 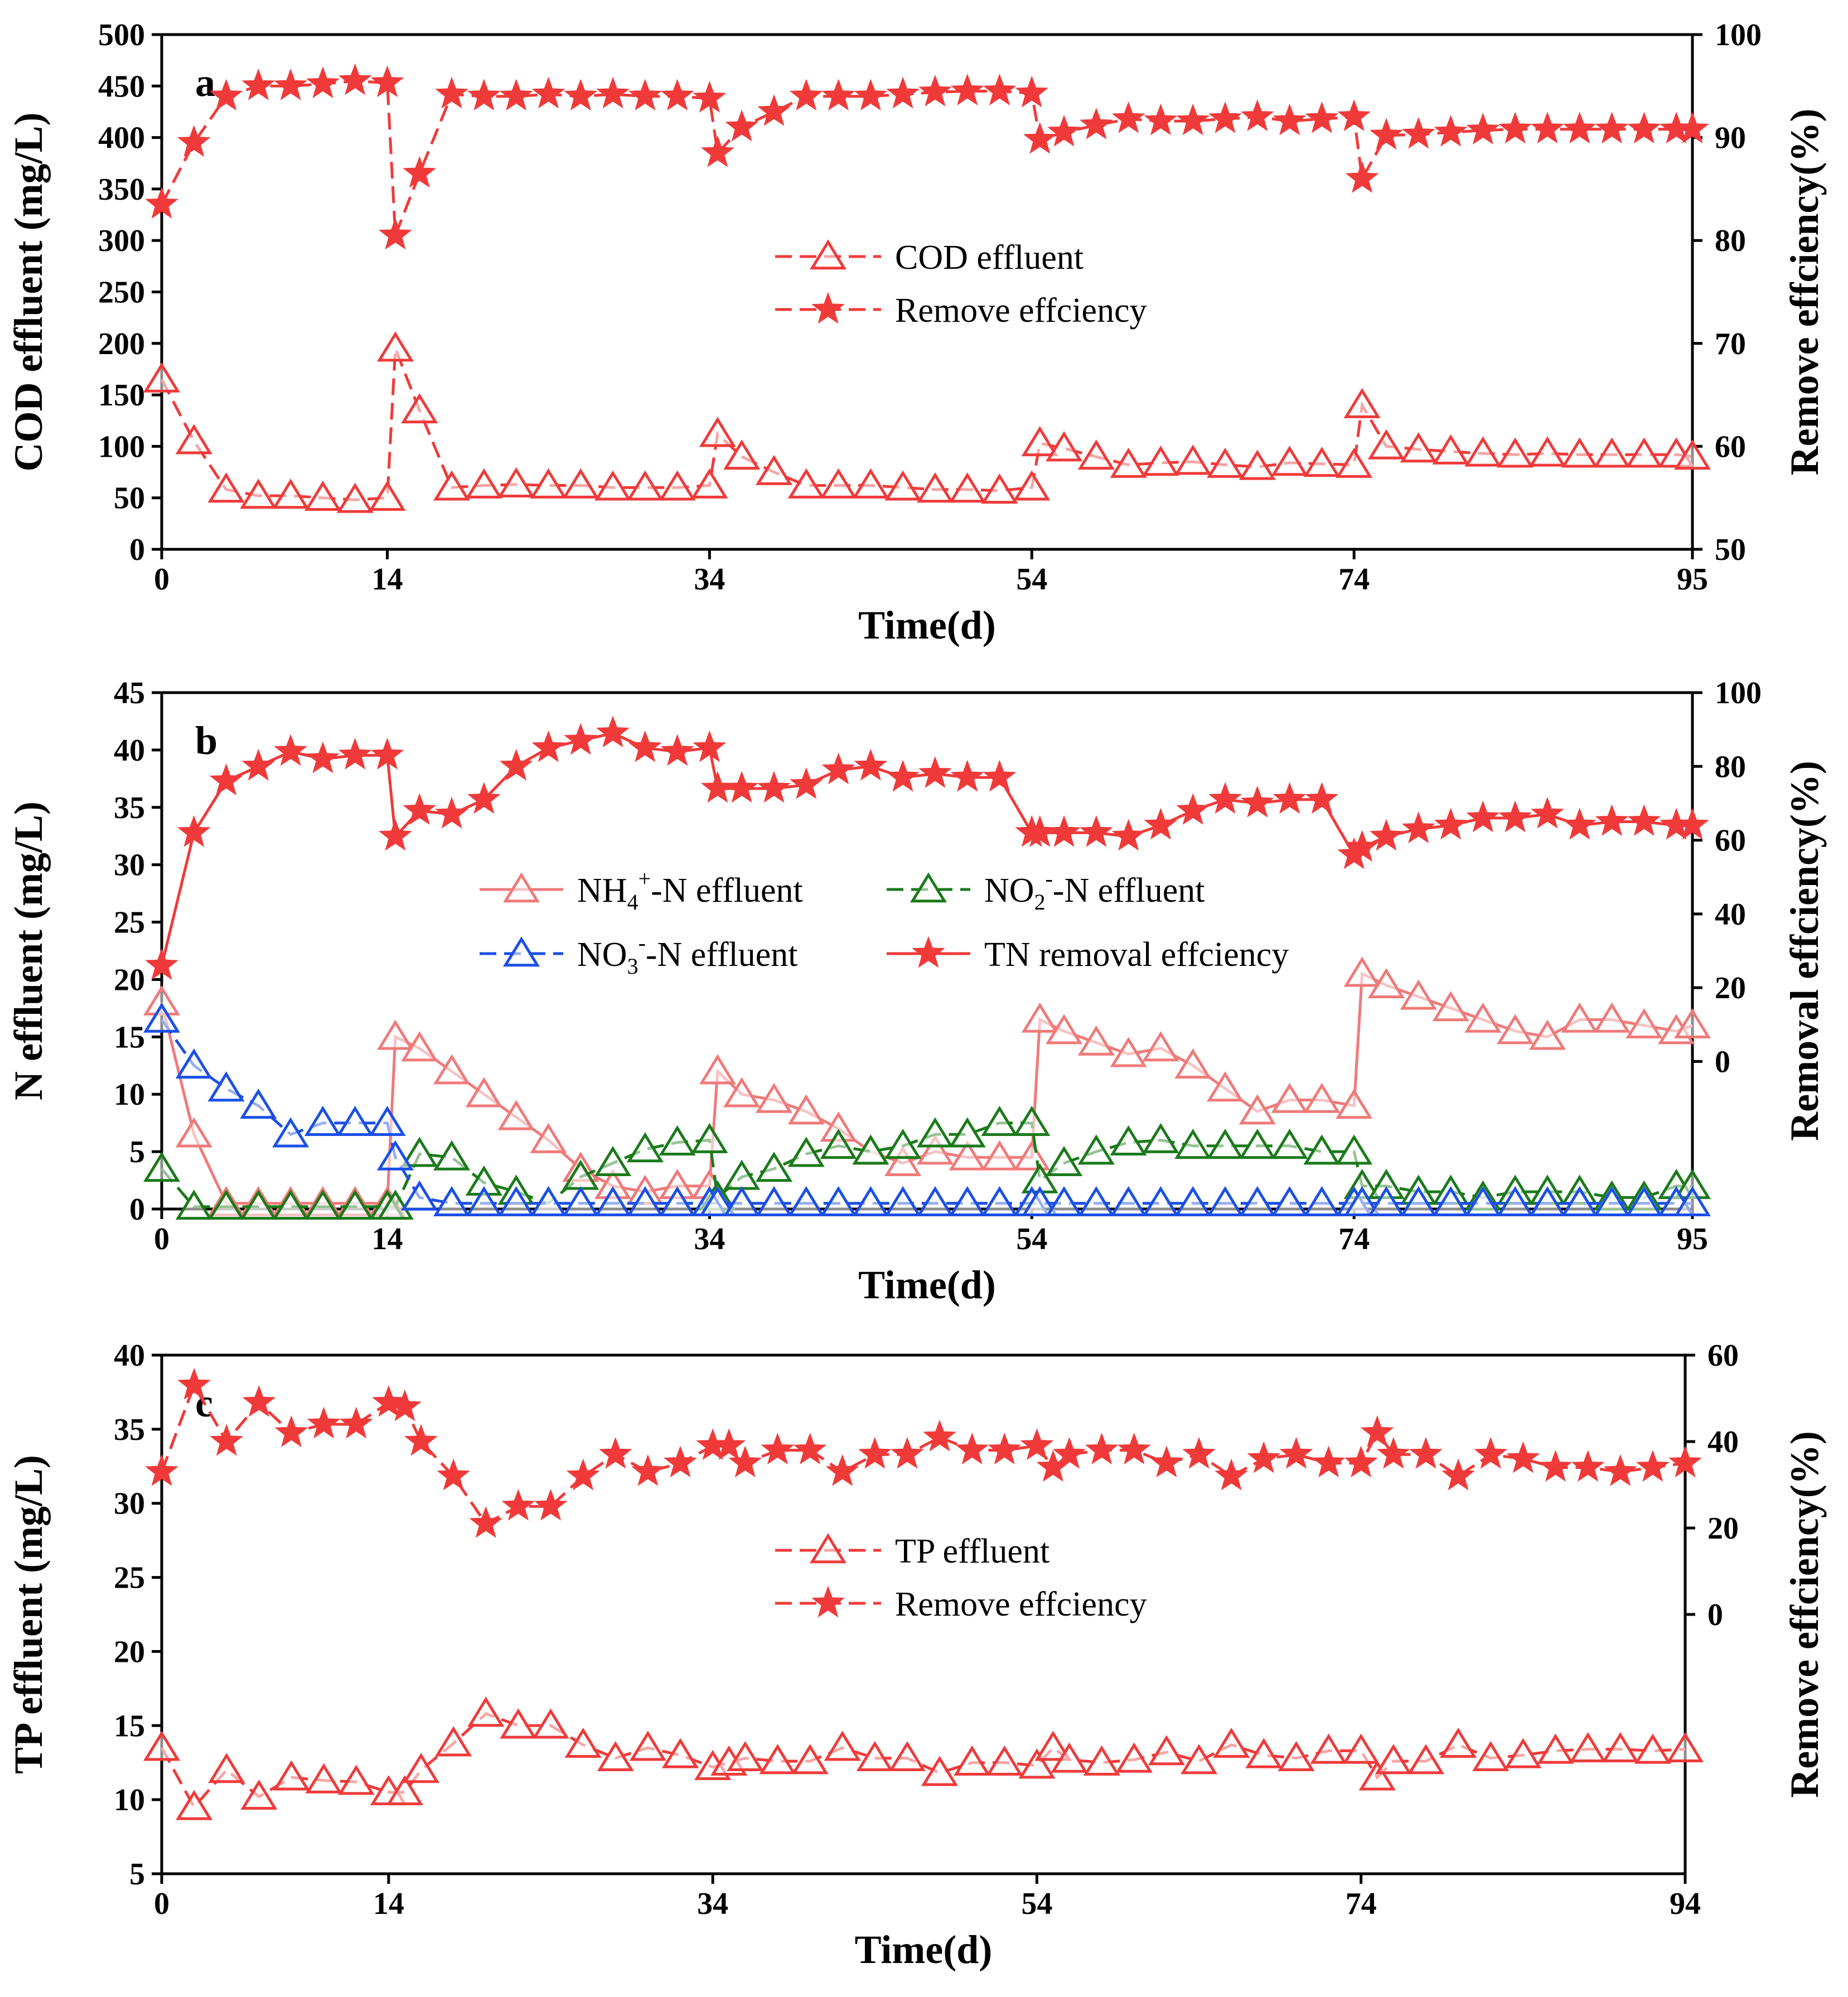 I want to click on y-tick-label: 20, so click(x=130, y=1652).